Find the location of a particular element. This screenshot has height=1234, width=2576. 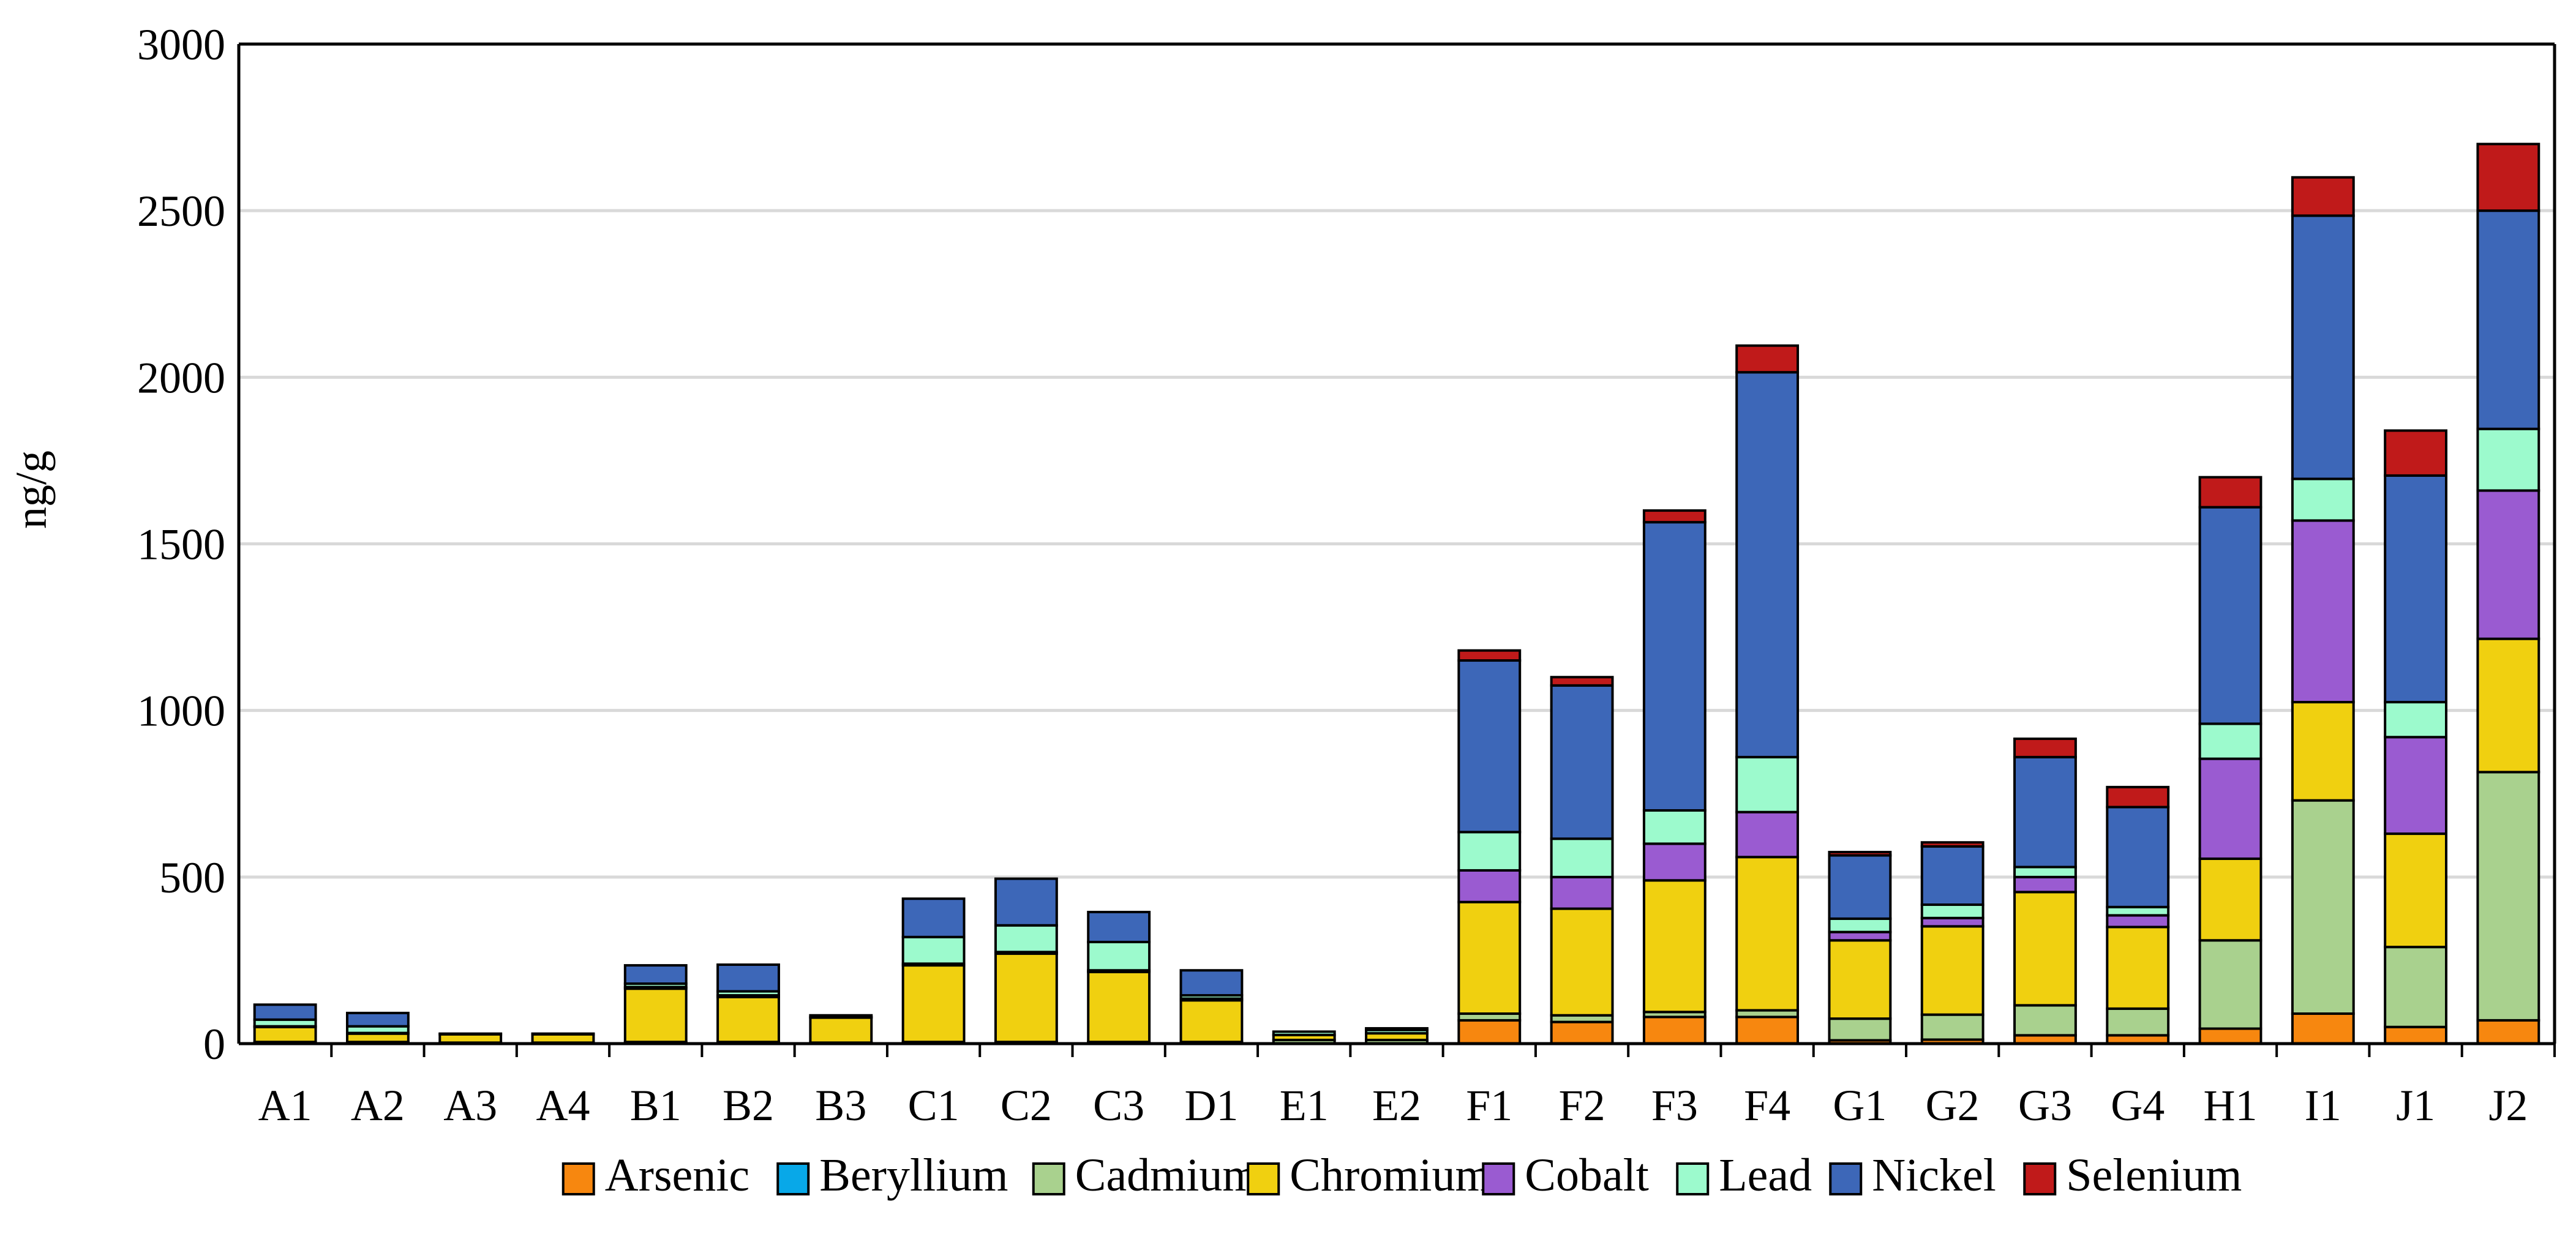

bar-segment-nickel-g1 is located at coordinates (1860, 887).